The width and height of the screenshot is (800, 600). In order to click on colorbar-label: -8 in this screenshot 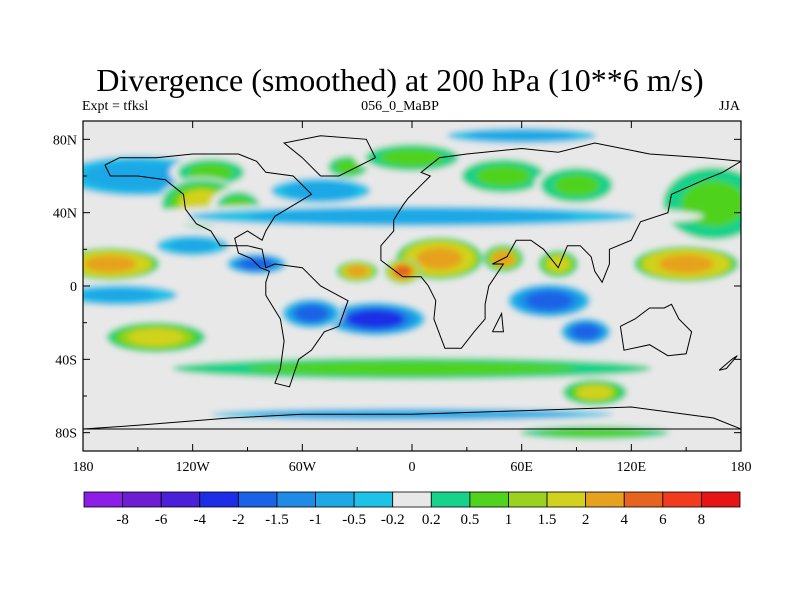, I will do `click(122, 520)`.